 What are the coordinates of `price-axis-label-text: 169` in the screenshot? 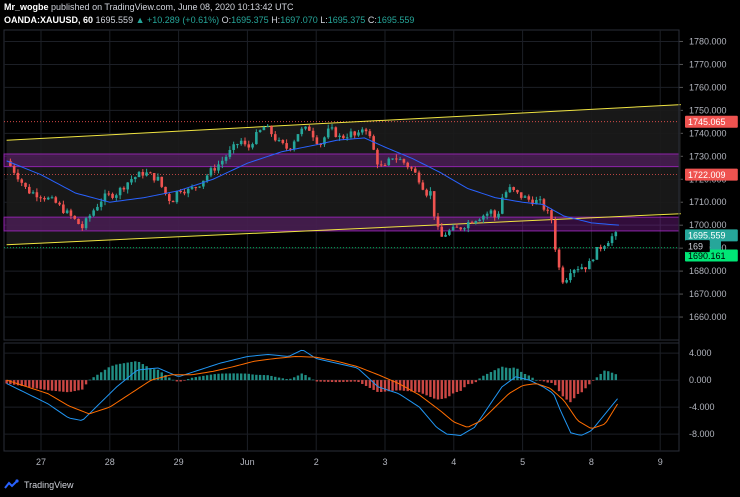 It's located at (695, 246).